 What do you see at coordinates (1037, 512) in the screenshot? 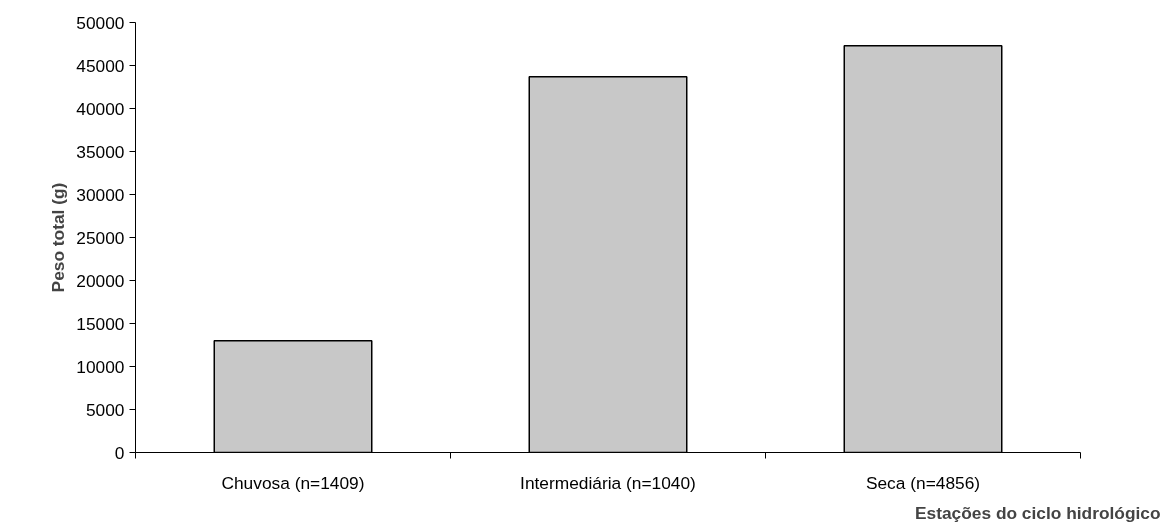
I see `x-axis-title: Estações do ciclo hidrológico` at bounding box center [1037, 512].